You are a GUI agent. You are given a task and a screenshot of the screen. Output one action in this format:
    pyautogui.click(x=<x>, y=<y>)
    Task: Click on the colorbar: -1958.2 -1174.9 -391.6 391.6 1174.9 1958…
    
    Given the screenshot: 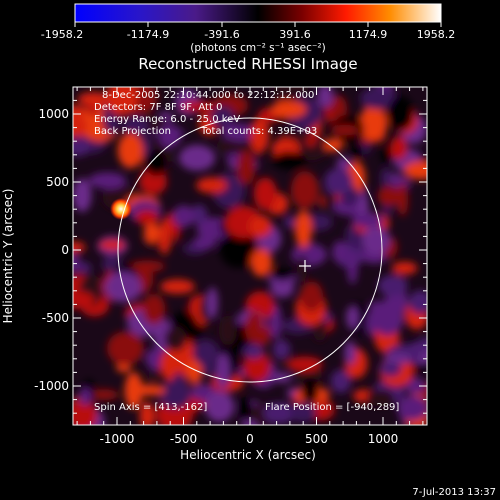 What is the action you would take?
    pyautogui.click(x=248, y=28)
    